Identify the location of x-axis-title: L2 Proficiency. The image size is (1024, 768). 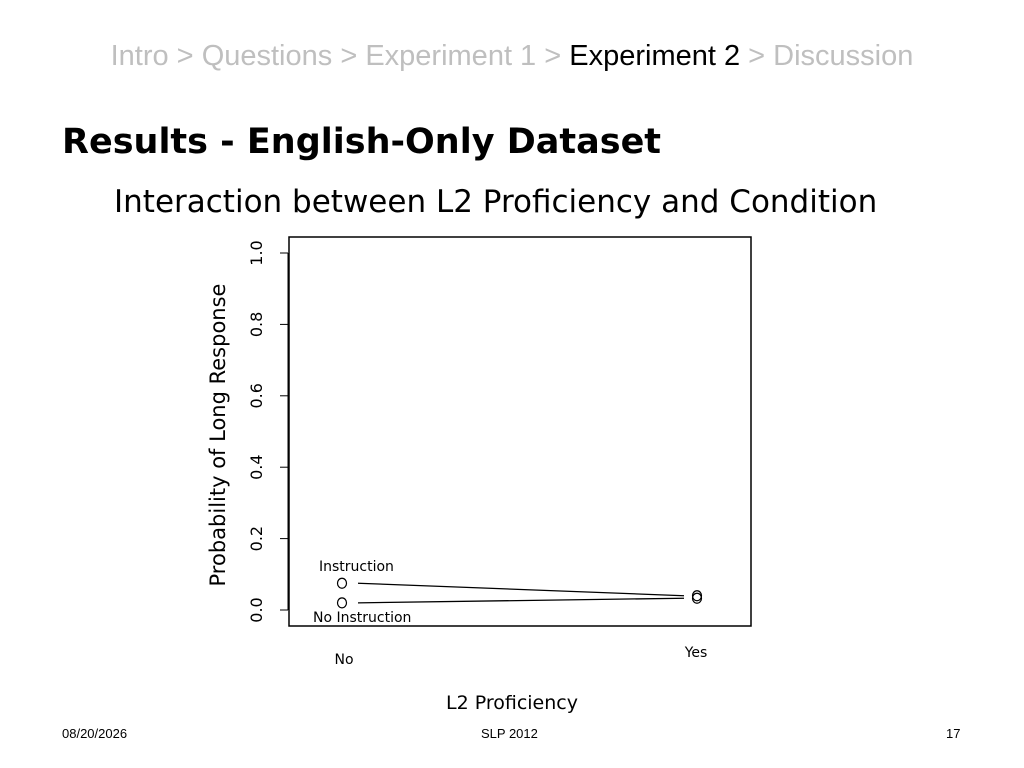
(512, 703).